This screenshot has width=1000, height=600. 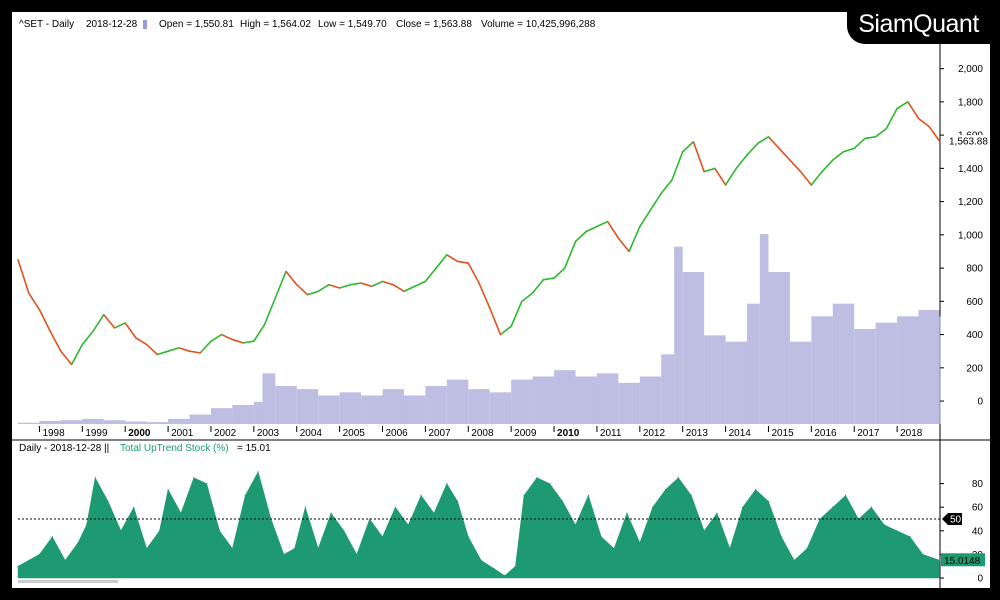 I want to click on x-tick-label: 1998, so click(x=53, y=433).